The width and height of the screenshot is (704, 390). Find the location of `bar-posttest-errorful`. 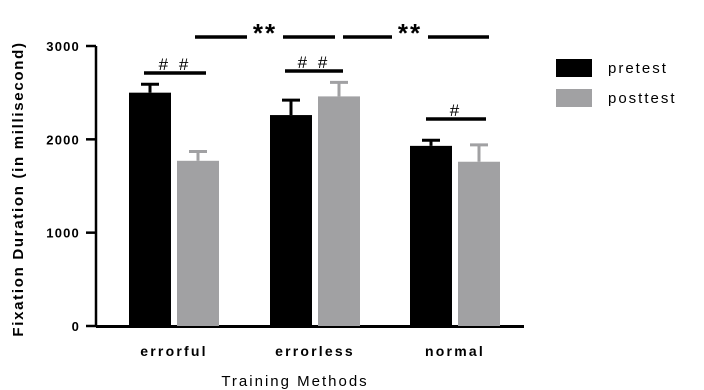

bar-posttest-errorful is located at coordinates (198, 243).